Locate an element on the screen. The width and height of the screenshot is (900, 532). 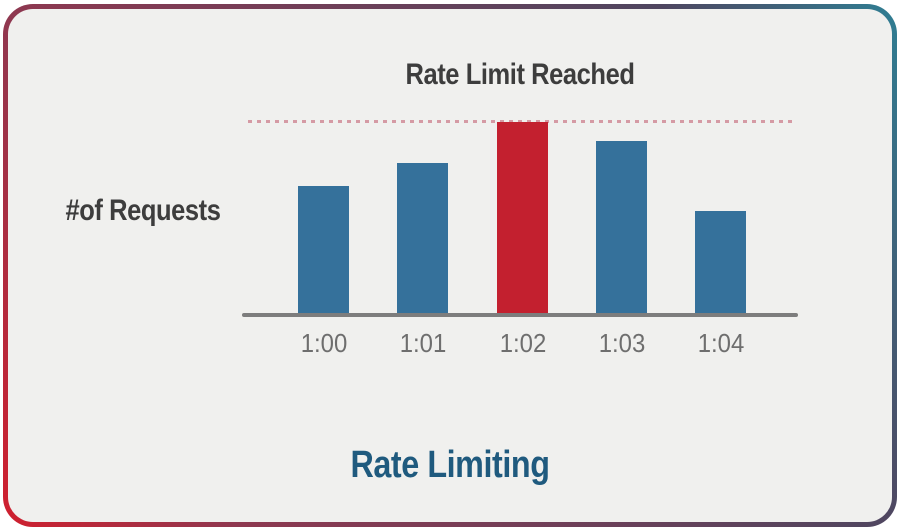
x-tick-label: 1:03 is located at coordinates (621, 343).